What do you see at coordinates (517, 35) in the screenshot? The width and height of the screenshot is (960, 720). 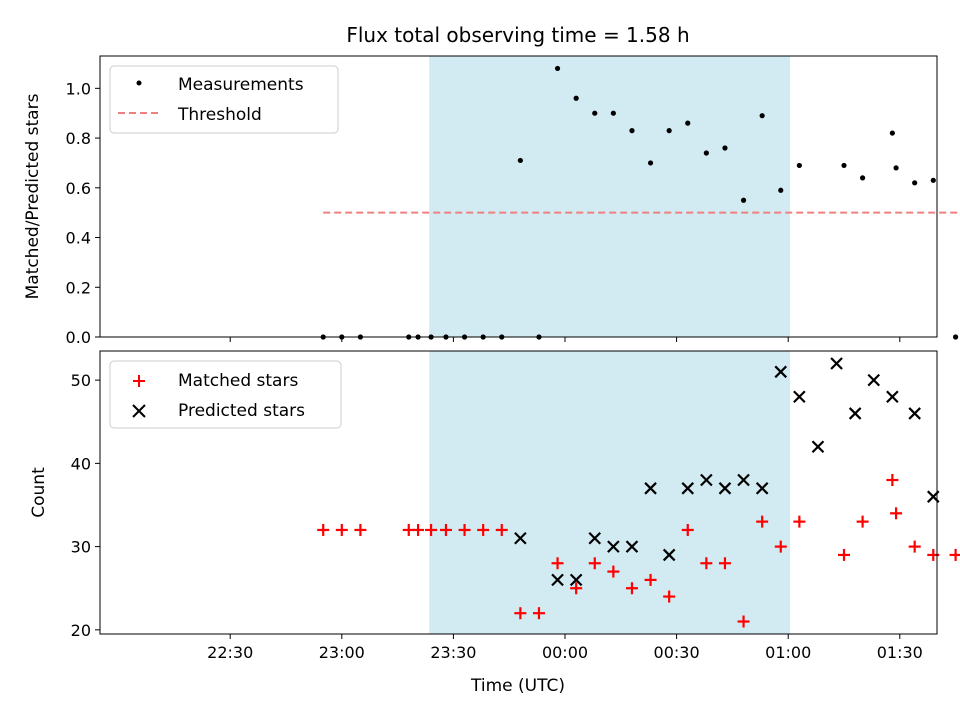 I see `chart-title: Flux total observing time = 1.58 h` at bounding box center [517, 35].